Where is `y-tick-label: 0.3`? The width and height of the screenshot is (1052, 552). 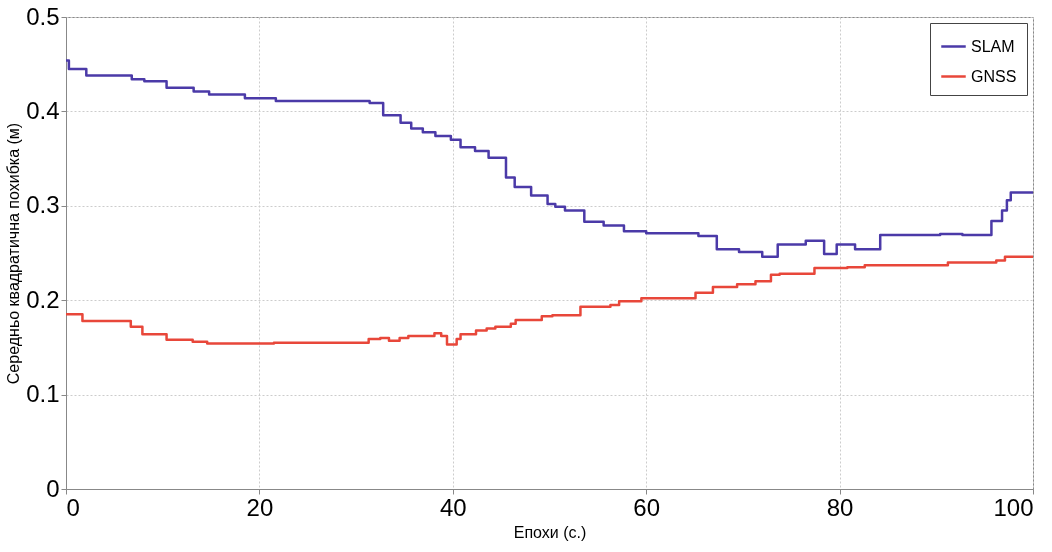 y-tick-label: 0.3 is located at coordinates (43, 205).